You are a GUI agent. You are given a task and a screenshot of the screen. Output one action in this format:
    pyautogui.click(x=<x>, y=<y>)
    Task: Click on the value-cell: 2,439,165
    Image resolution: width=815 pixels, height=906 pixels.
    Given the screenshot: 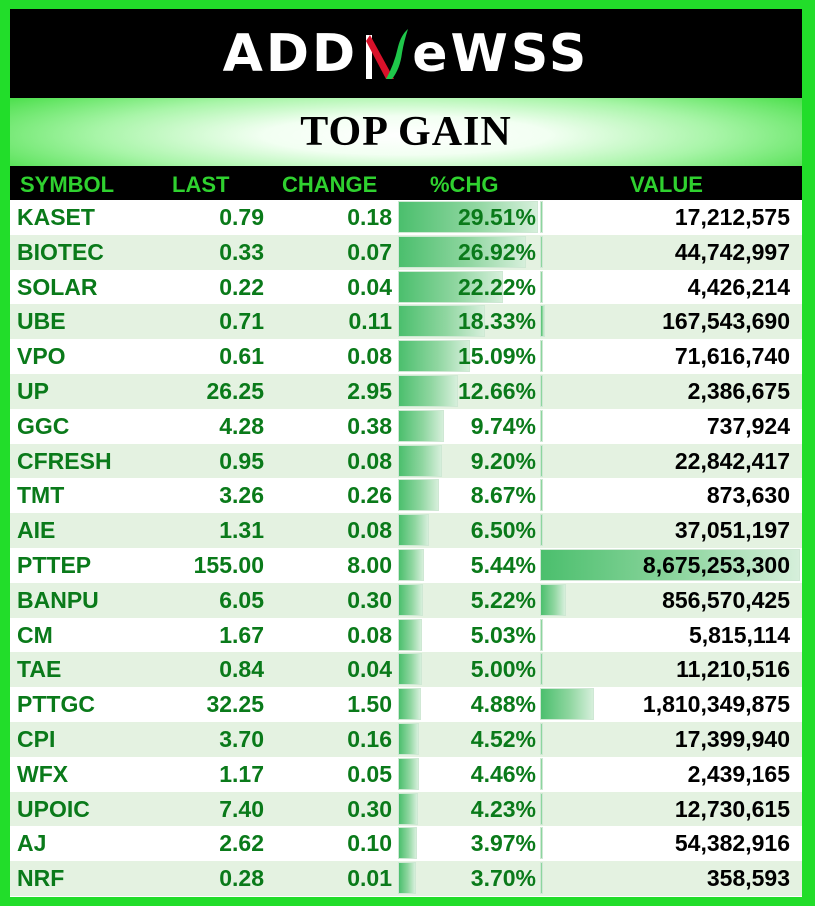 What is the action you would take?
    pyautogui.click(x=738, y=773)
    